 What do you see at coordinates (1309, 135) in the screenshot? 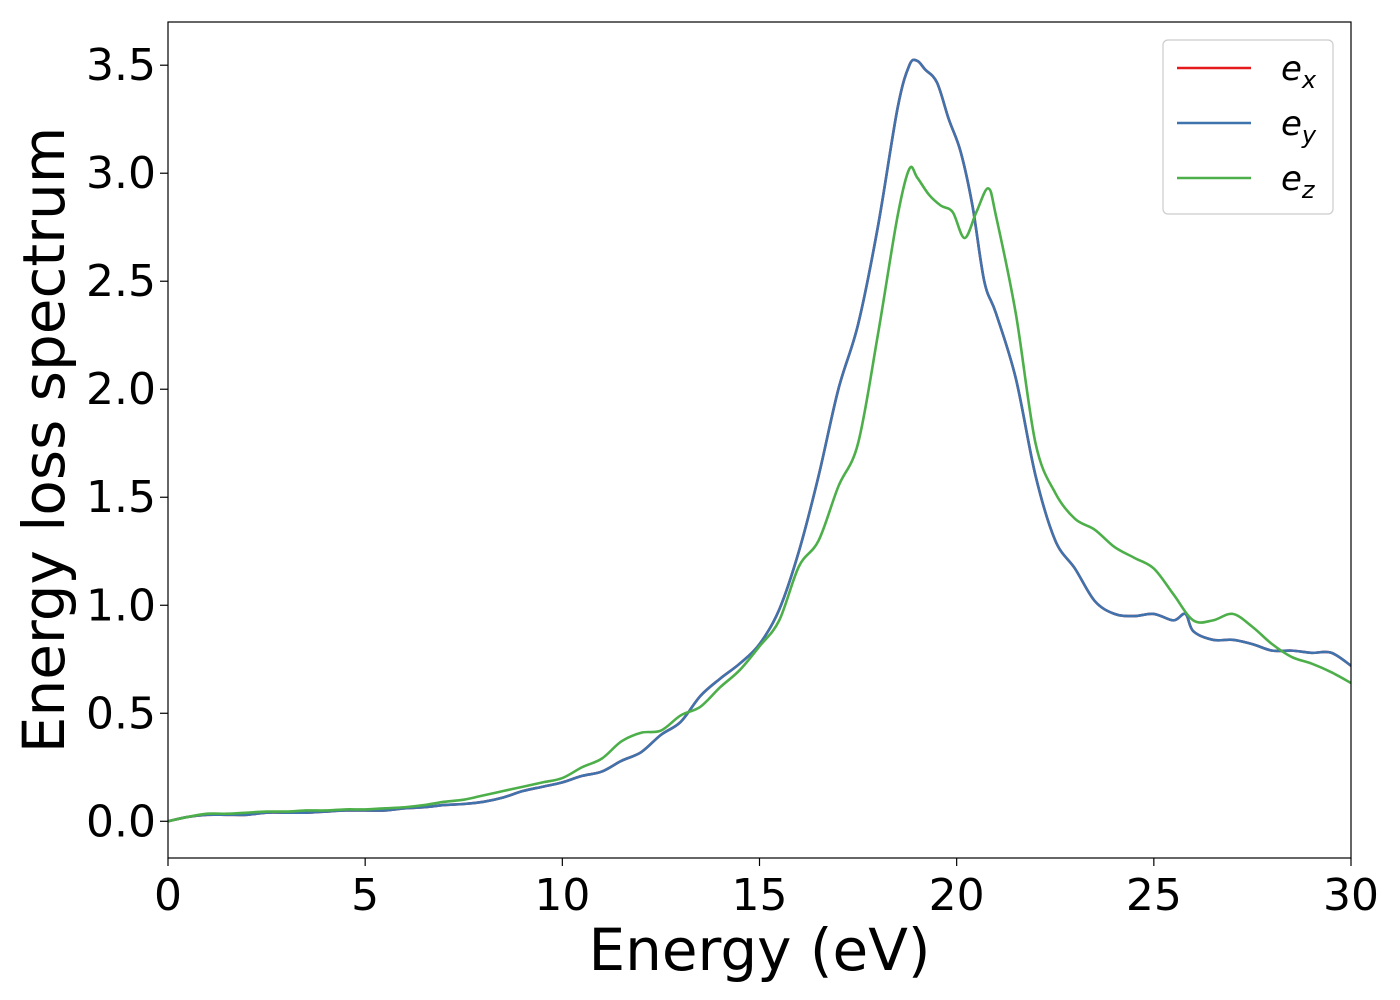
I see `legend-label-subscript: y` at bounding box center [1309, 135].